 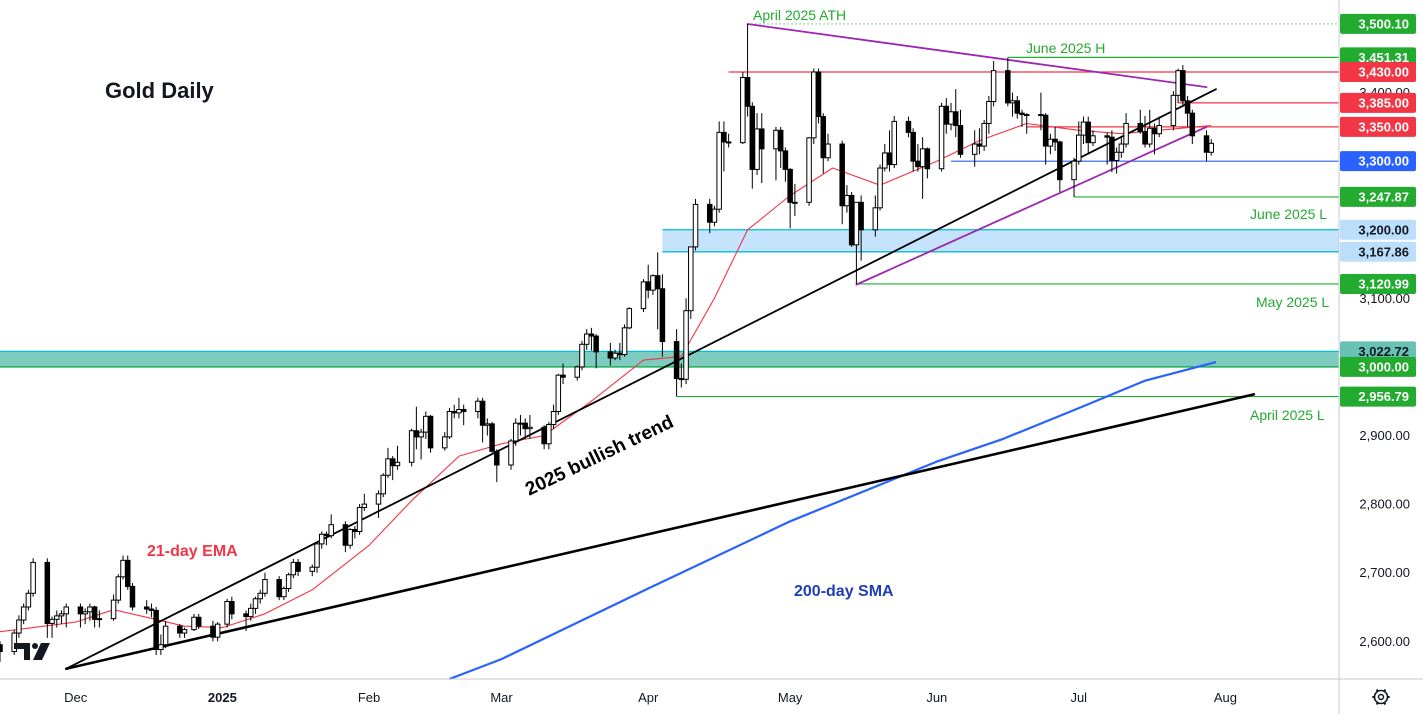 I want to click on price-tag-label: 3,000.00, so click(x=1383, y=366).